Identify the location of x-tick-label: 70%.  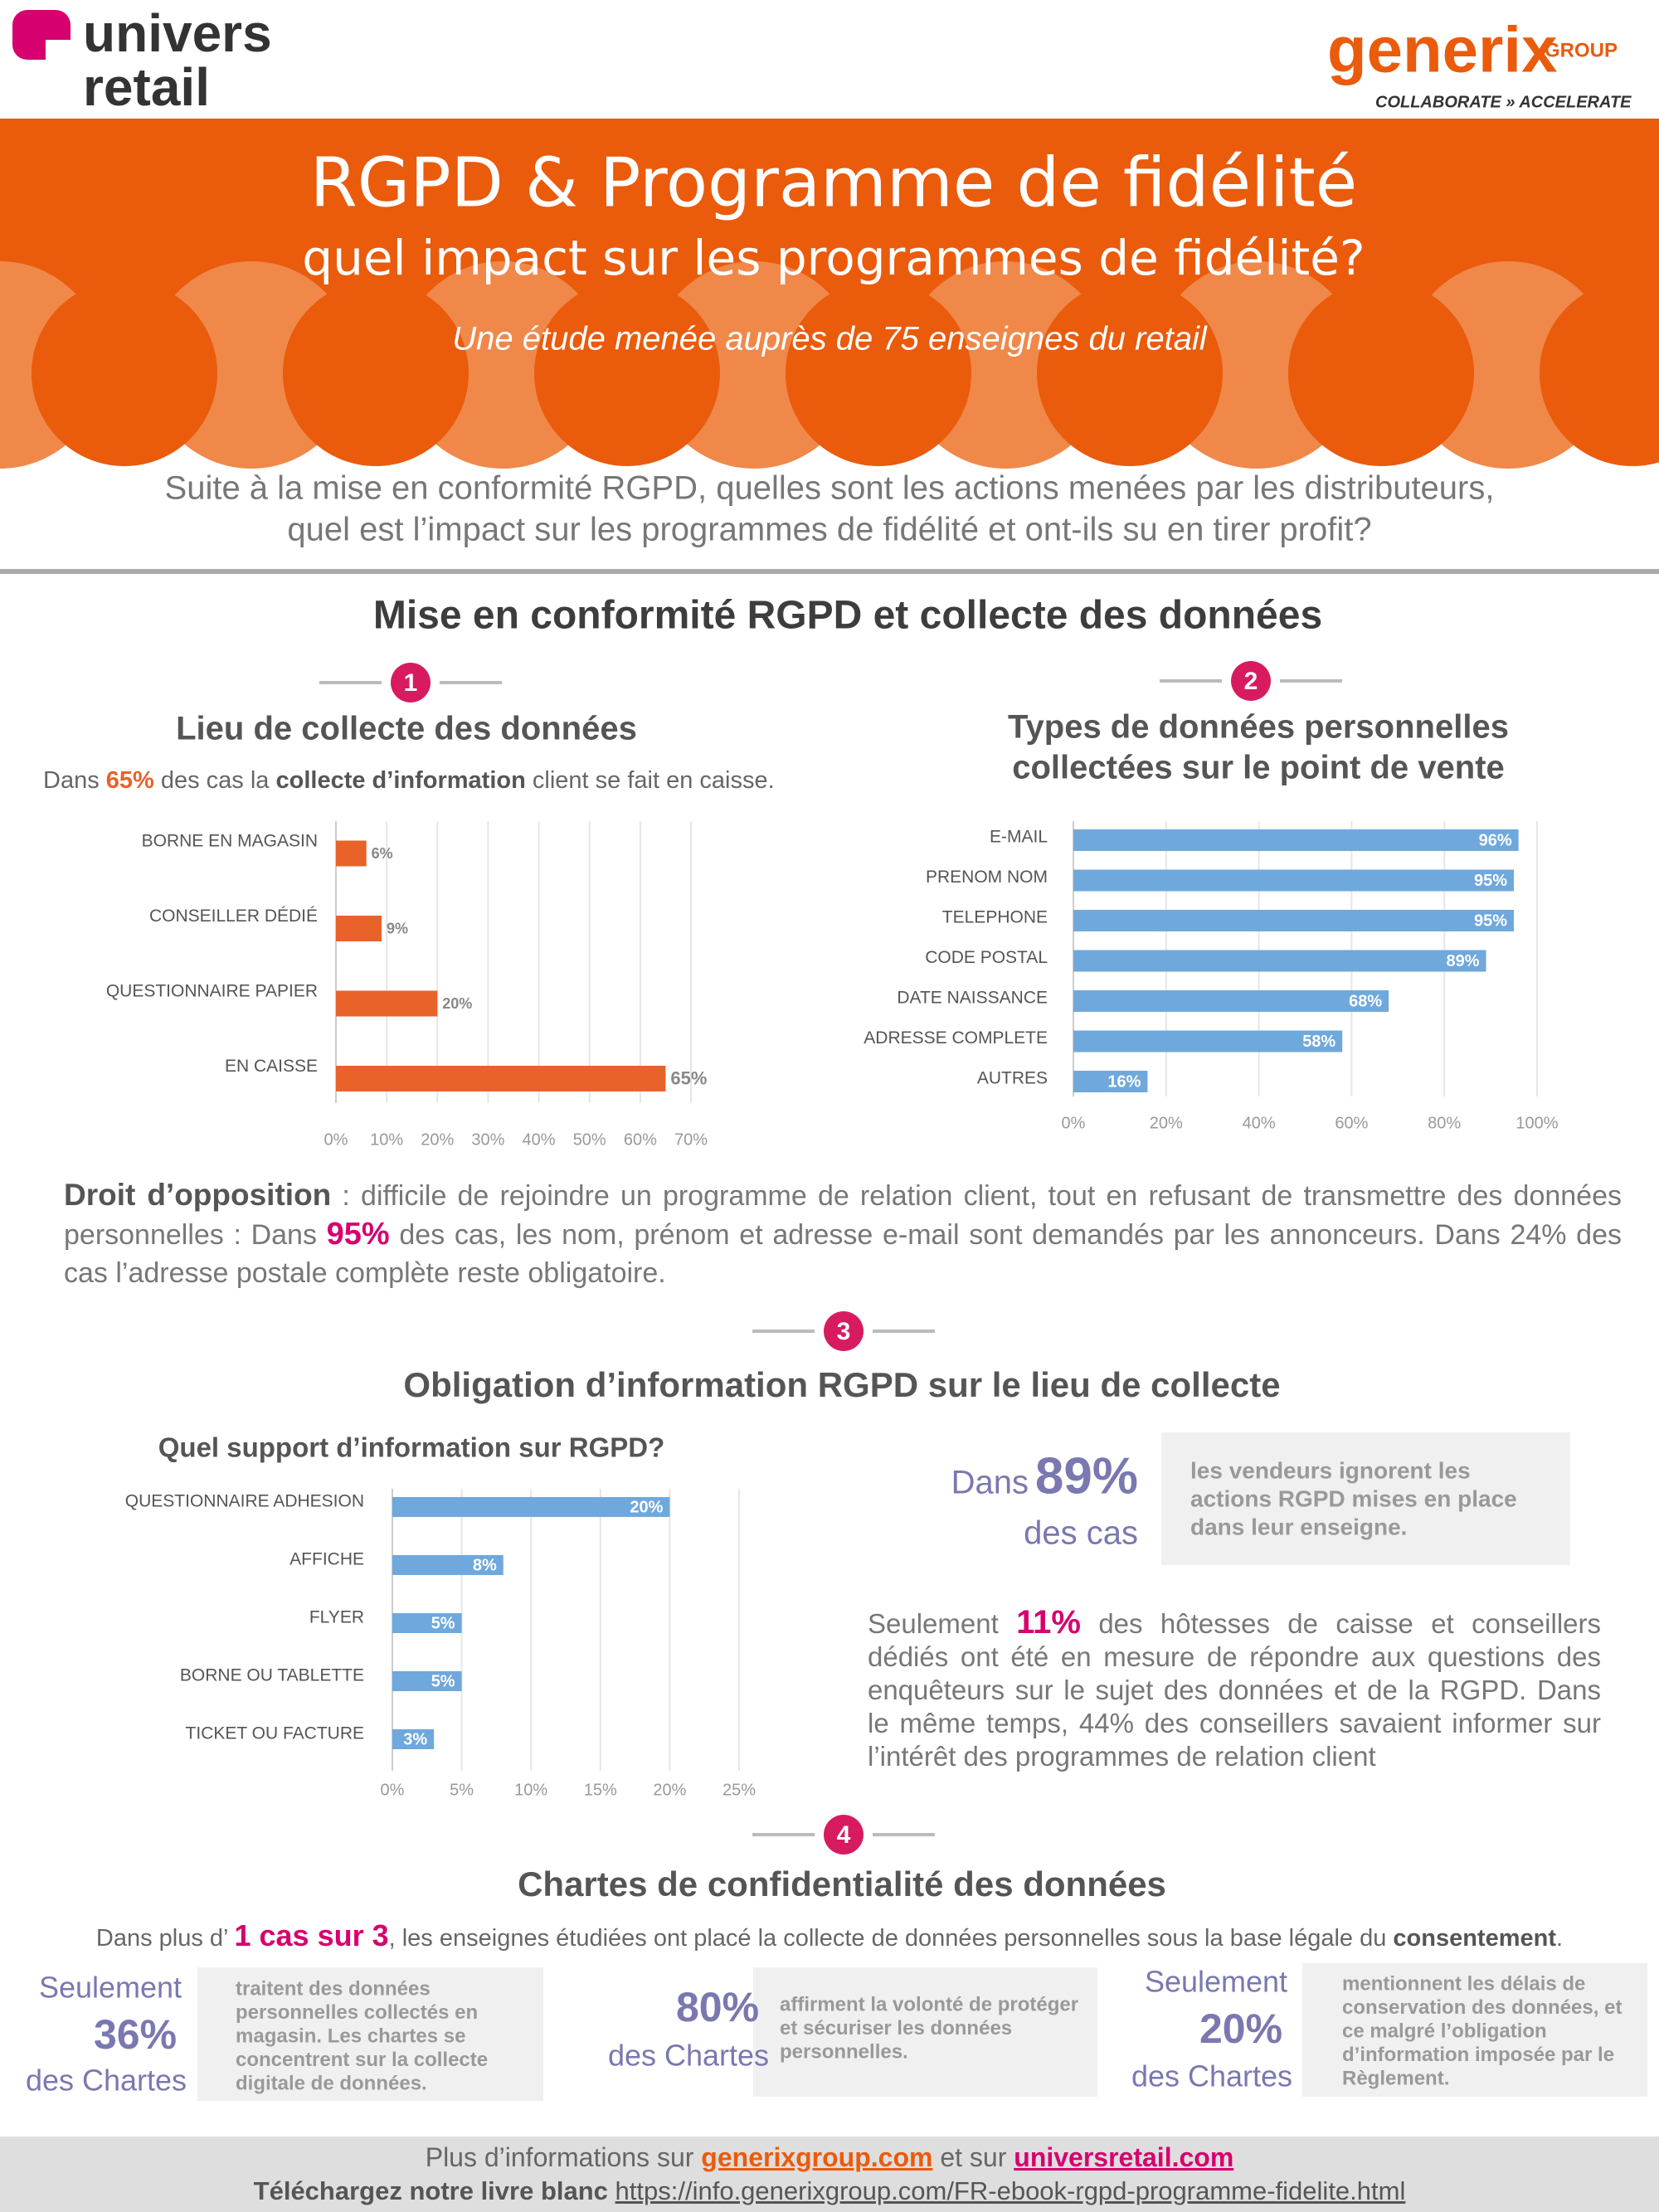
(691, 1139).